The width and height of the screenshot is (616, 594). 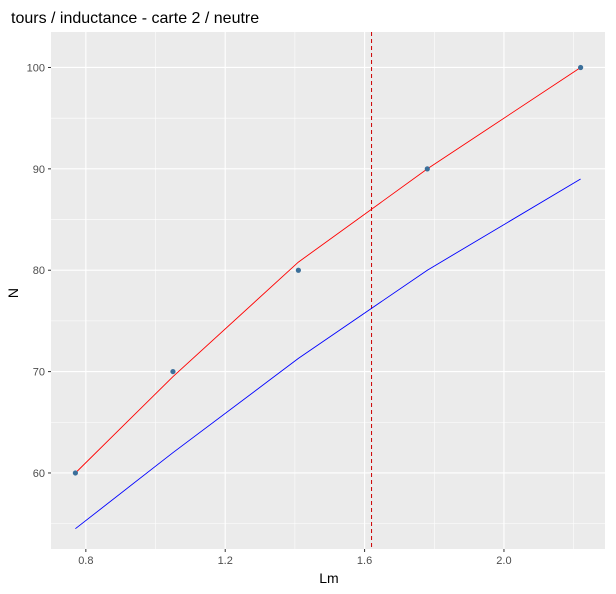 What do you see at coordinates (225, 561) in the screenshot?
I see `x-tick-label: 1.2` at bounding box center [225, 561].